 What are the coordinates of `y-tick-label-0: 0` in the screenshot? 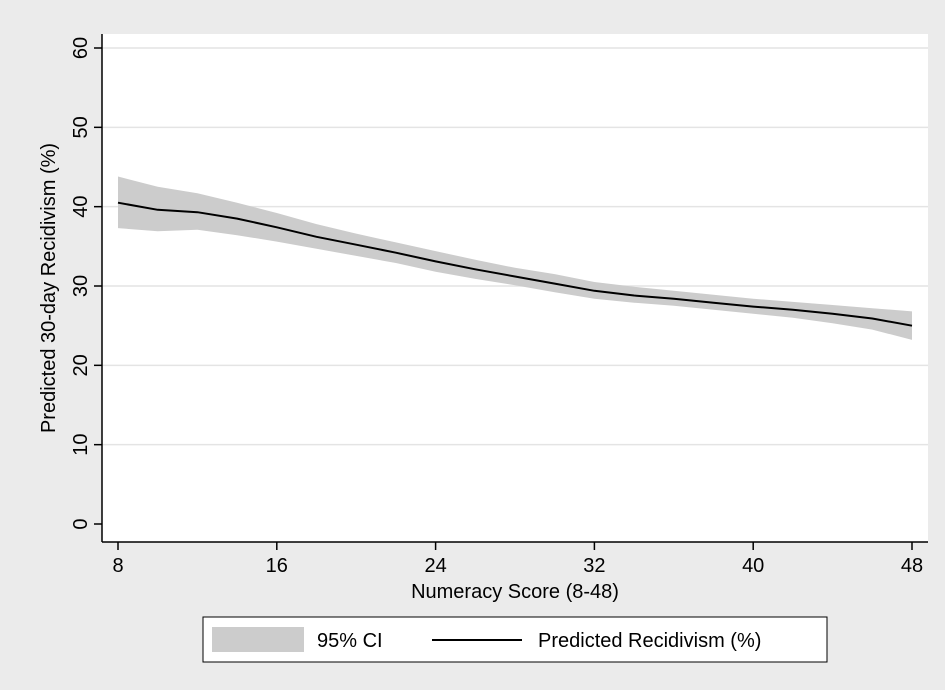 It's located at (81, 523).